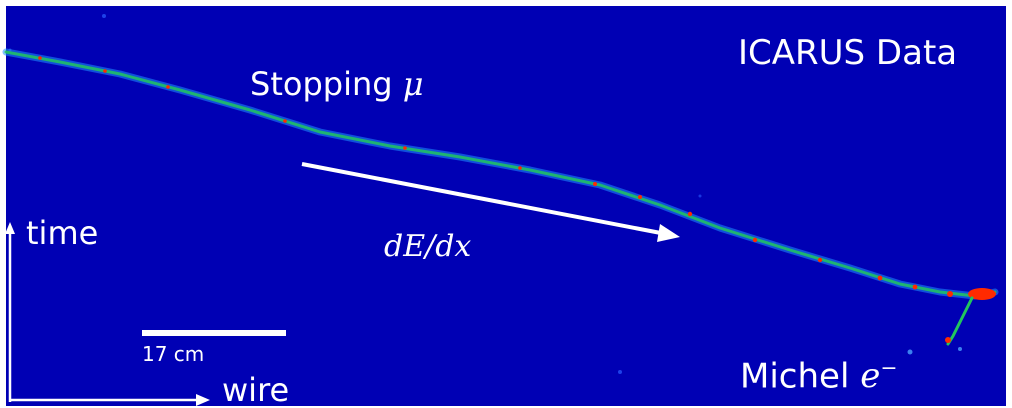  I want to click on bragg-peak, so click(982, 294).